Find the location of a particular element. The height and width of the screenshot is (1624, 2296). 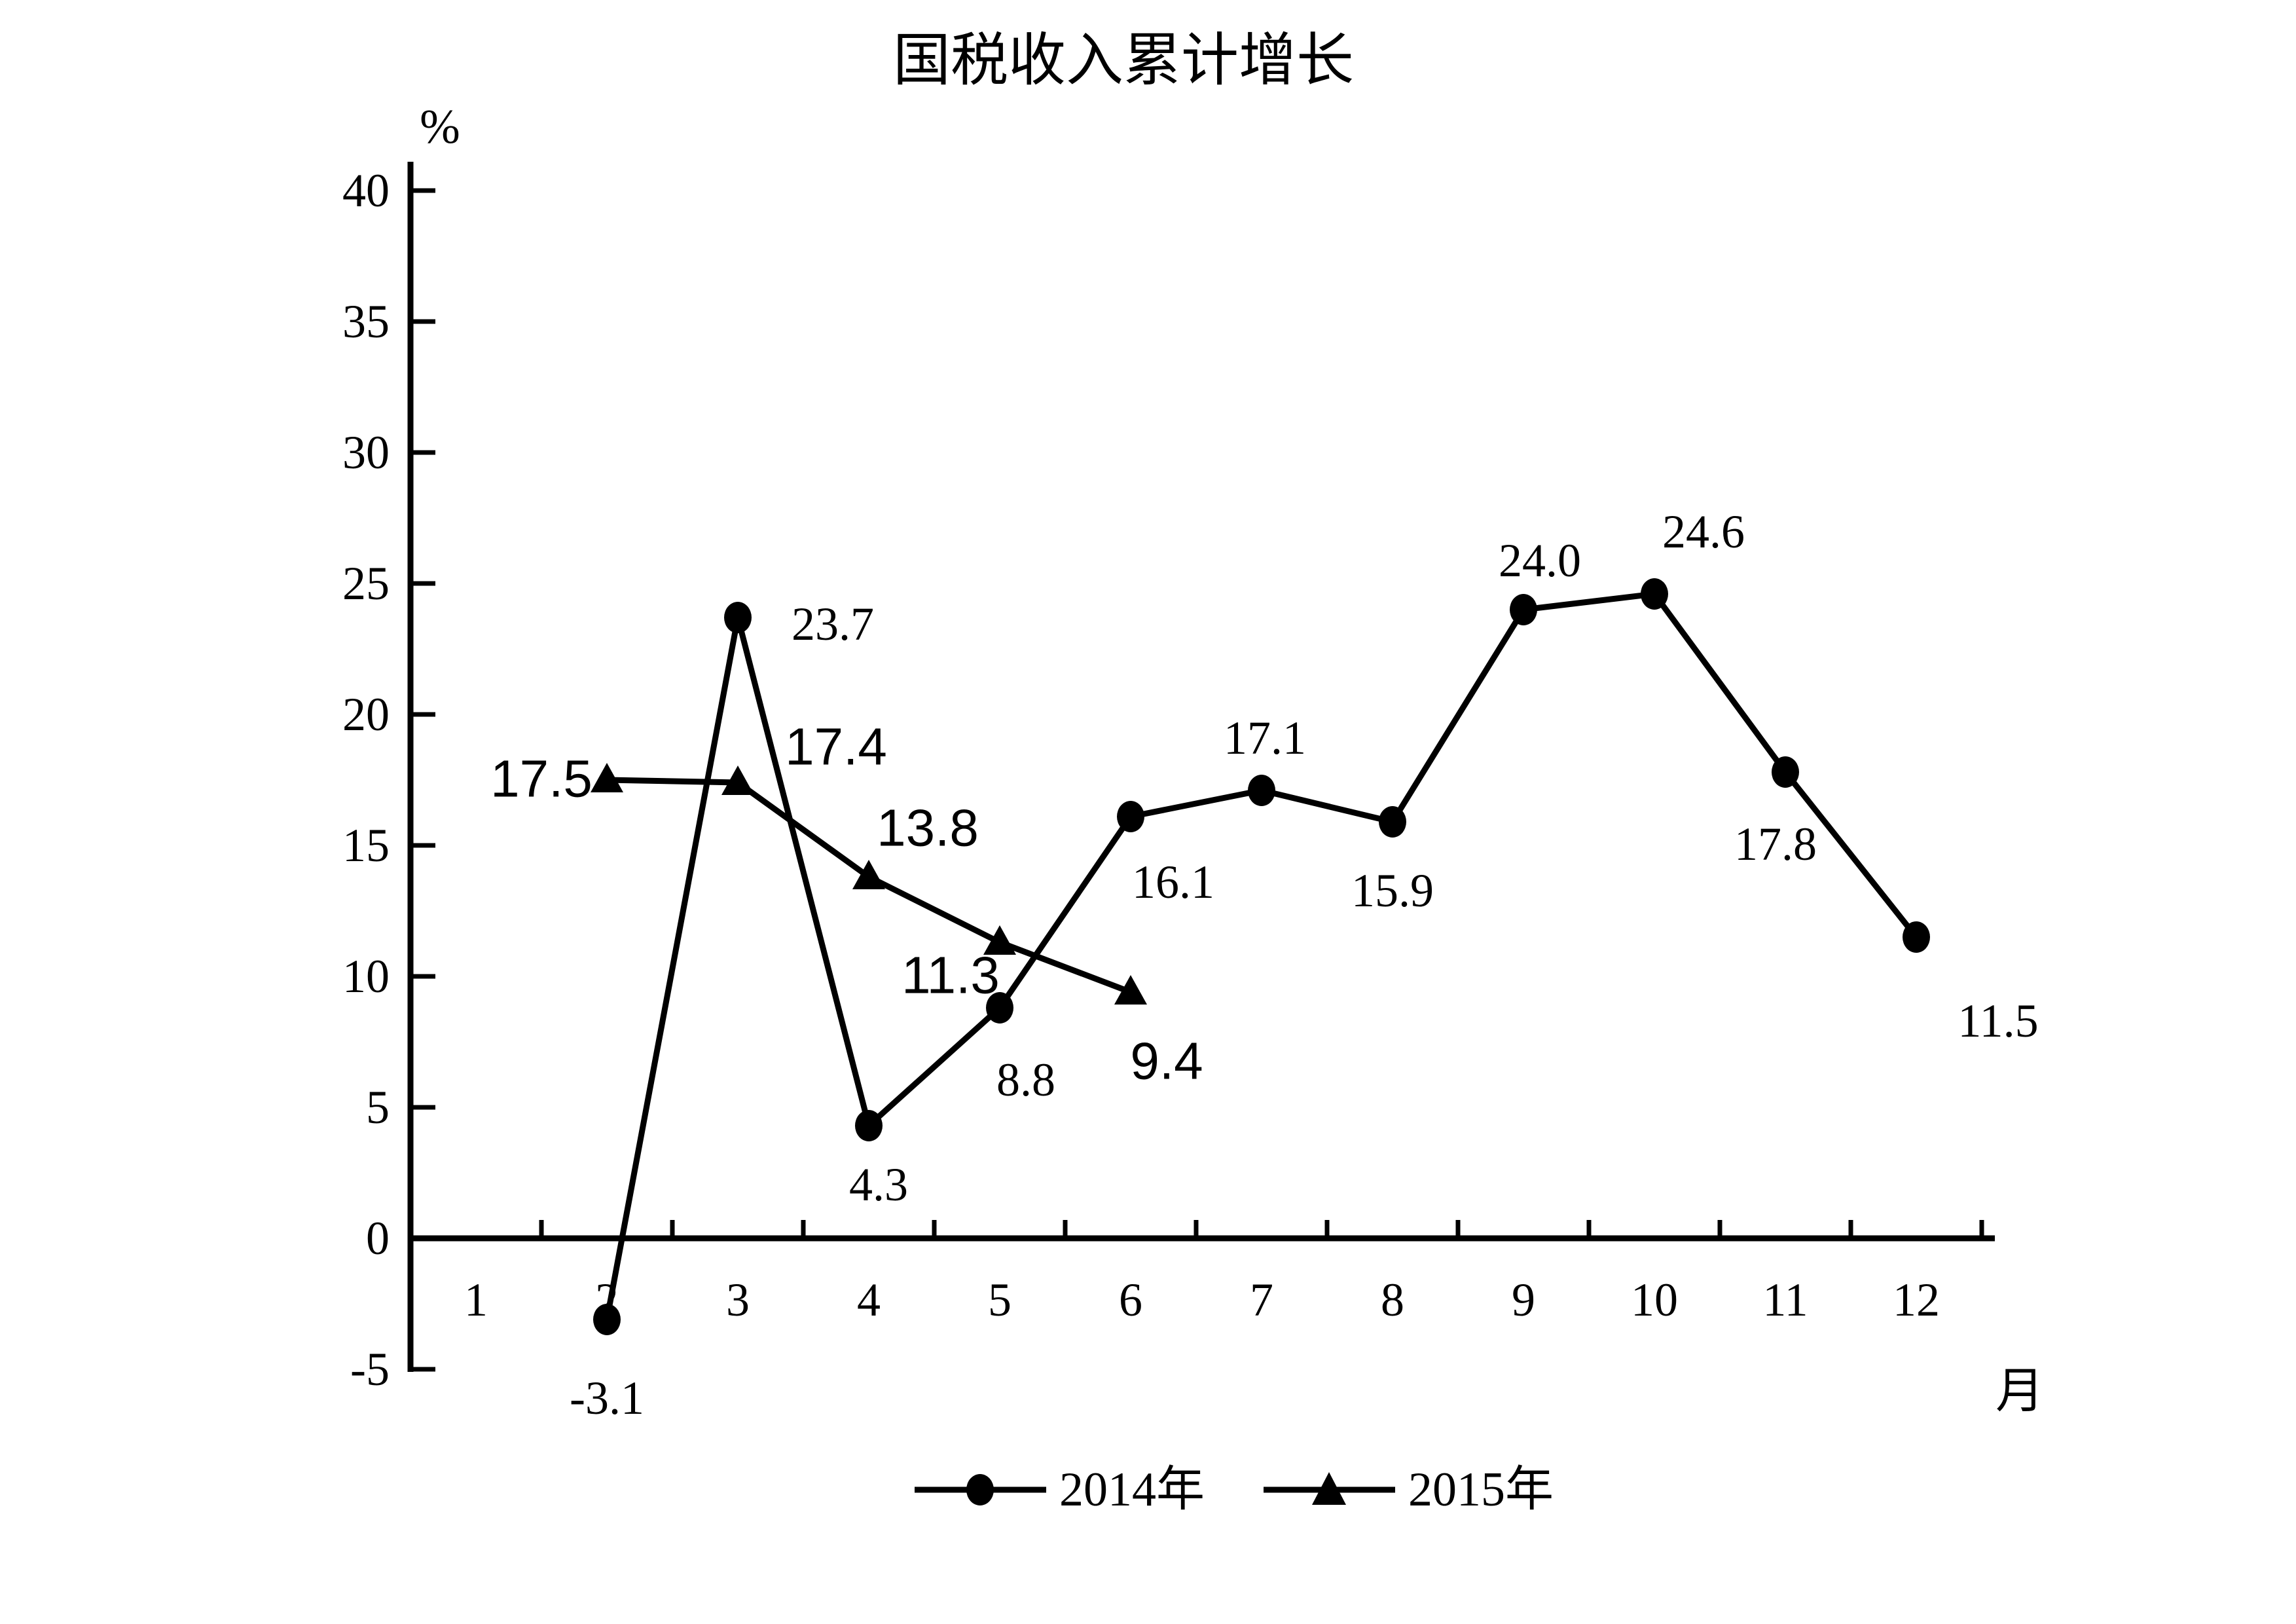

series-2014-data-label: 24.0 is located at coordinates (1540, 560).